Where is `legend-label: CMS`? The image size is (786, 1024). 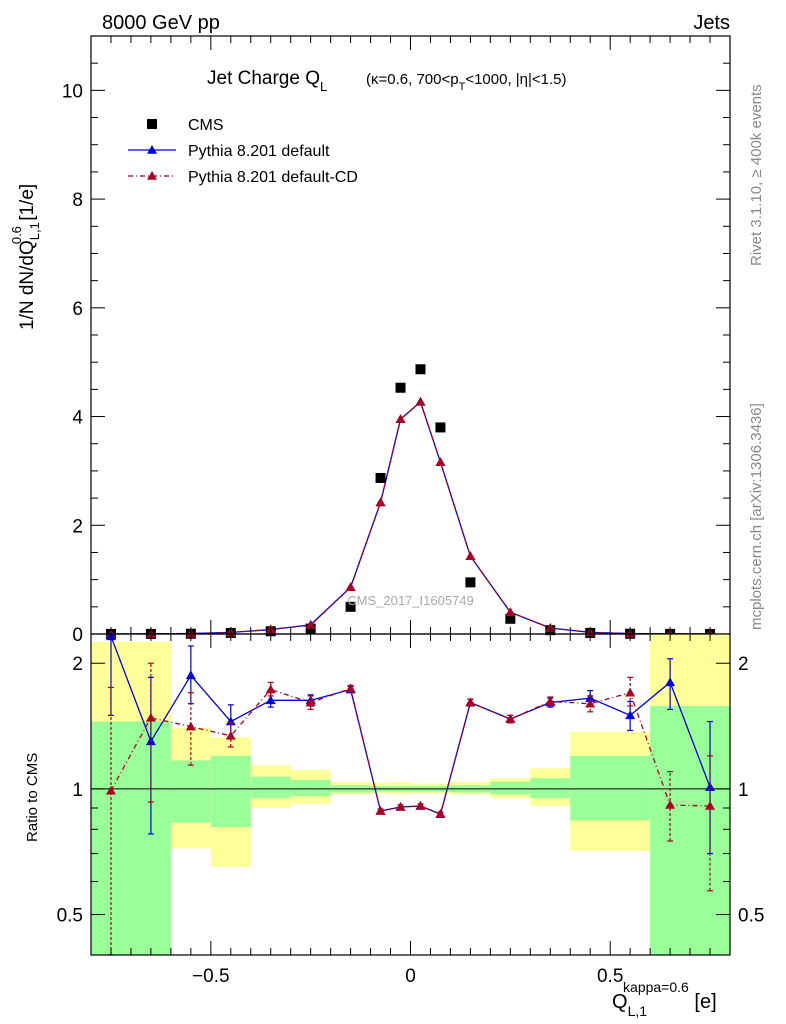
legend-label: CMS is located at coordinates (206, 125).